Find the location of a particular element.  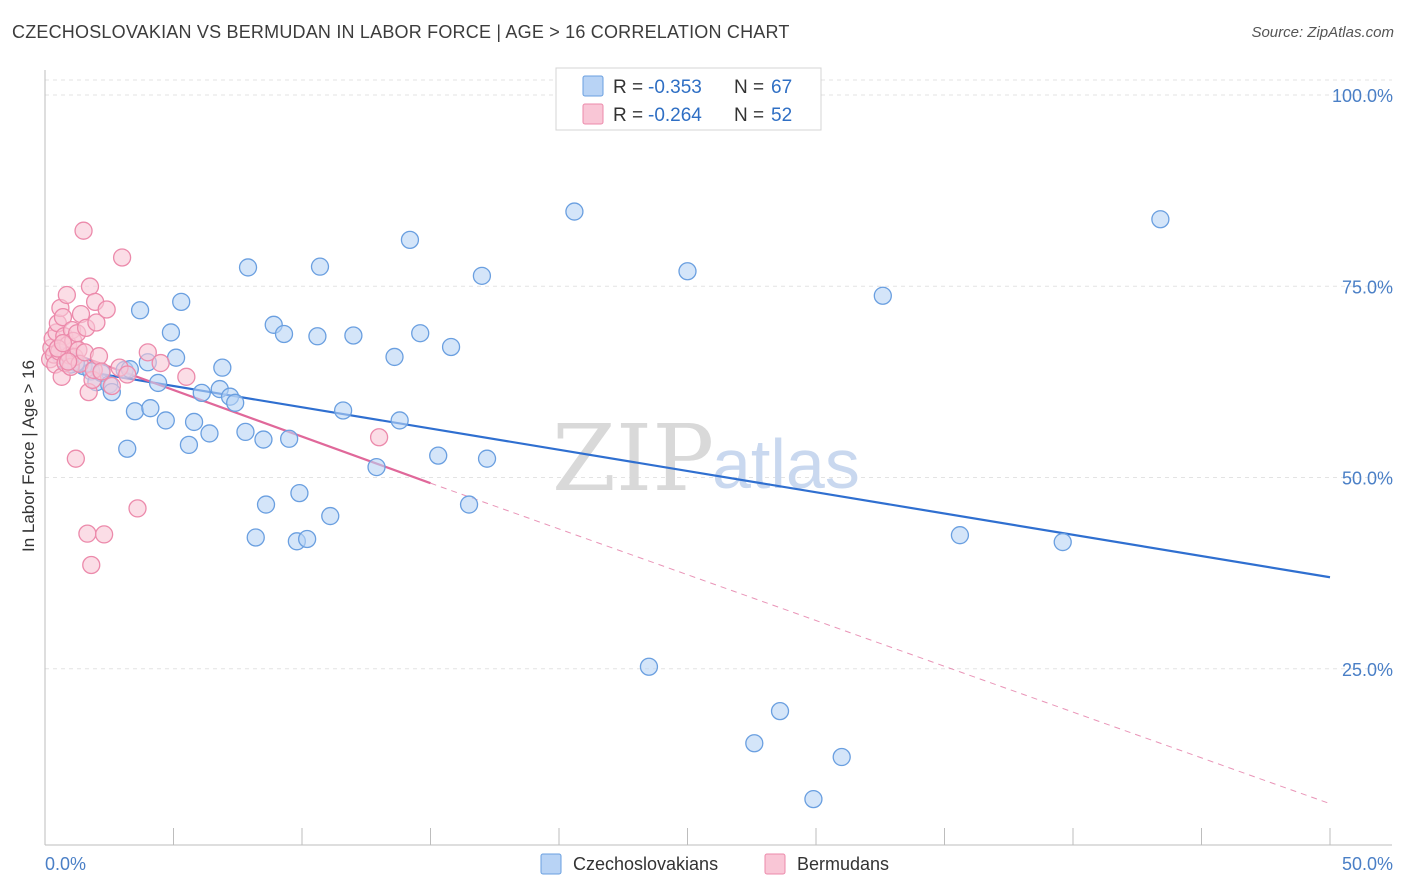

bottom-legend-swatch-bermudans is located at coordinates (775, 864).